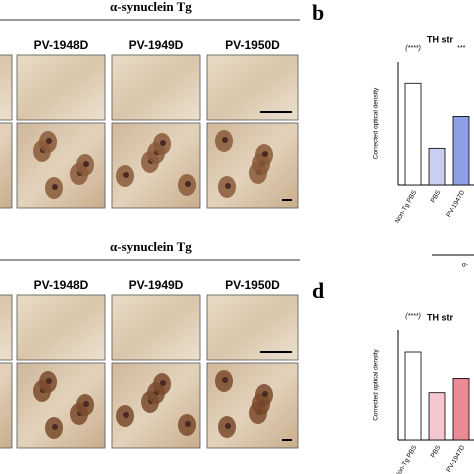 This screenshot has width=474, height=474. What do you see at coordinates (461, 48) in the screenshot?
I see `significance: ***` at bounding box center [461, 48].